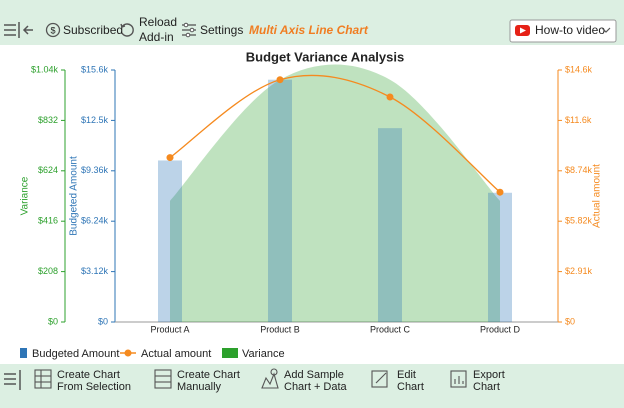 Image resolution: width=624 pixels, height=408 pixels. I want to click on subscribed-button: $ Subscribed, so click(84, 29).